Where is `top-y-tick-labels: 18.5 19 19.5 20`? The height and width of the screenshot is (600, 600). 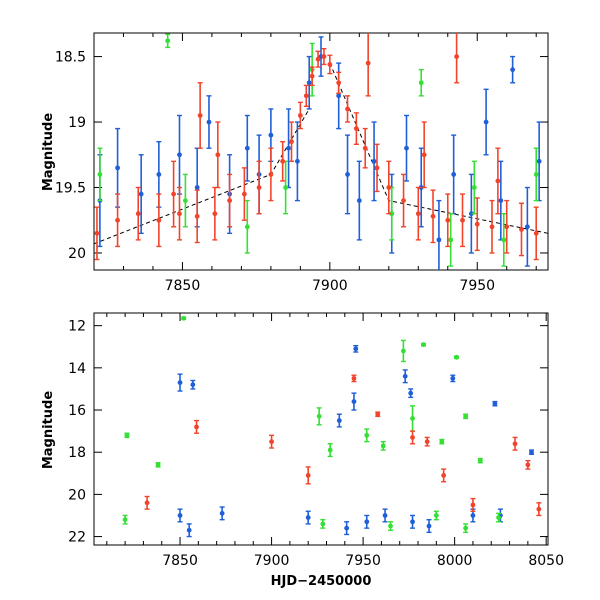
top-y-tick-labels: 18.5 19 19.5 20 is located at coordinates (70, 156).